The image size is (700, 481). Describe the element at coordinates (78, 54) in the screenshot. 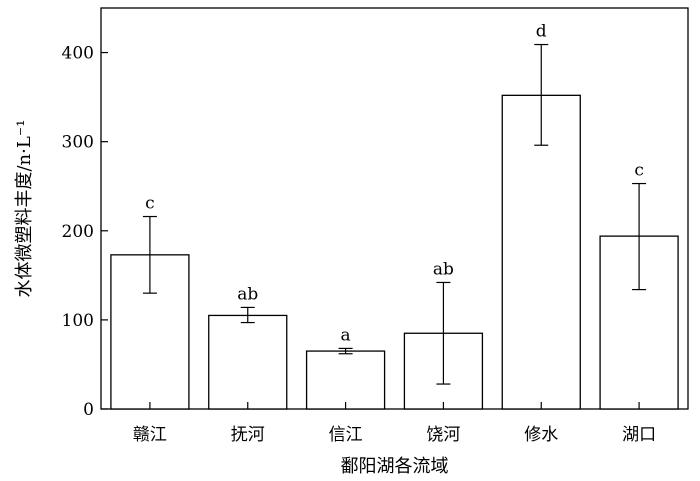

I see `y-tick-label: 400` at that location.